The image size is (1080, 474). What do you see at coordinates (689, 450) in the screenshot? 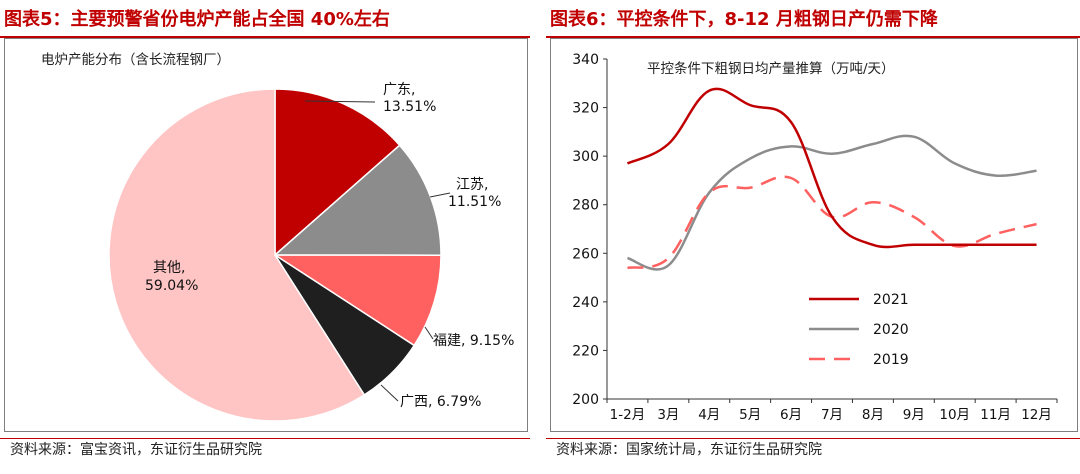
I see `right-source: 资料来源：国家统计局，东证衍生品研究院` at bounding box center [689, 450].